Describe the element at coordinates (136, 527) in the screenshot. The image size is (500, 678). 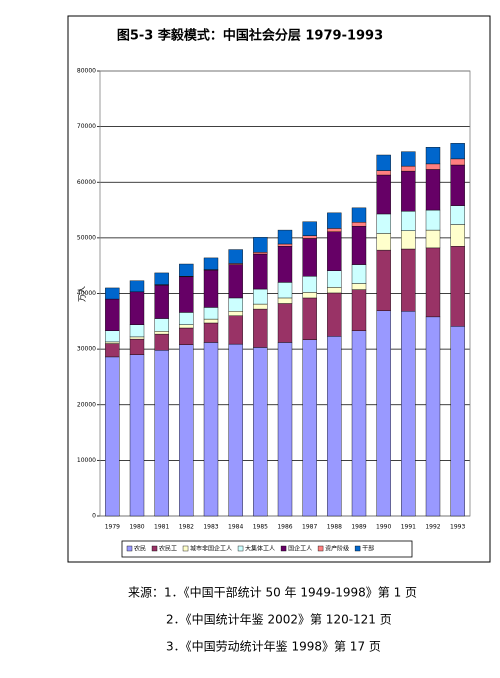
I see `x-tick-label: 1980` at that location.